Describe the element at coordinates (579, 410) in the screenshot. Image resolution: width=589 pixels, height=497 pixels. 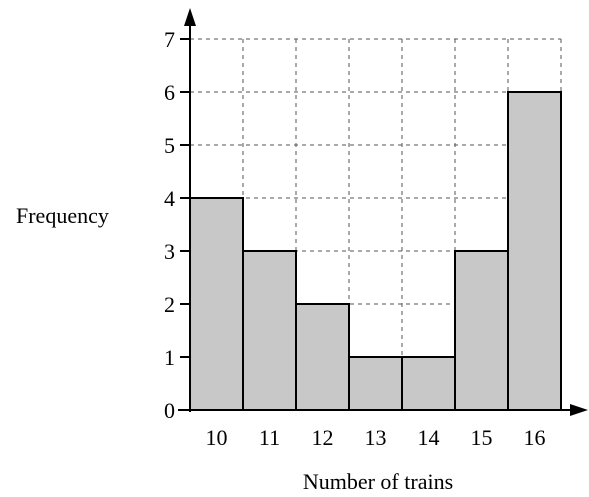
I see `x-axis-arrow-icon` at that location.